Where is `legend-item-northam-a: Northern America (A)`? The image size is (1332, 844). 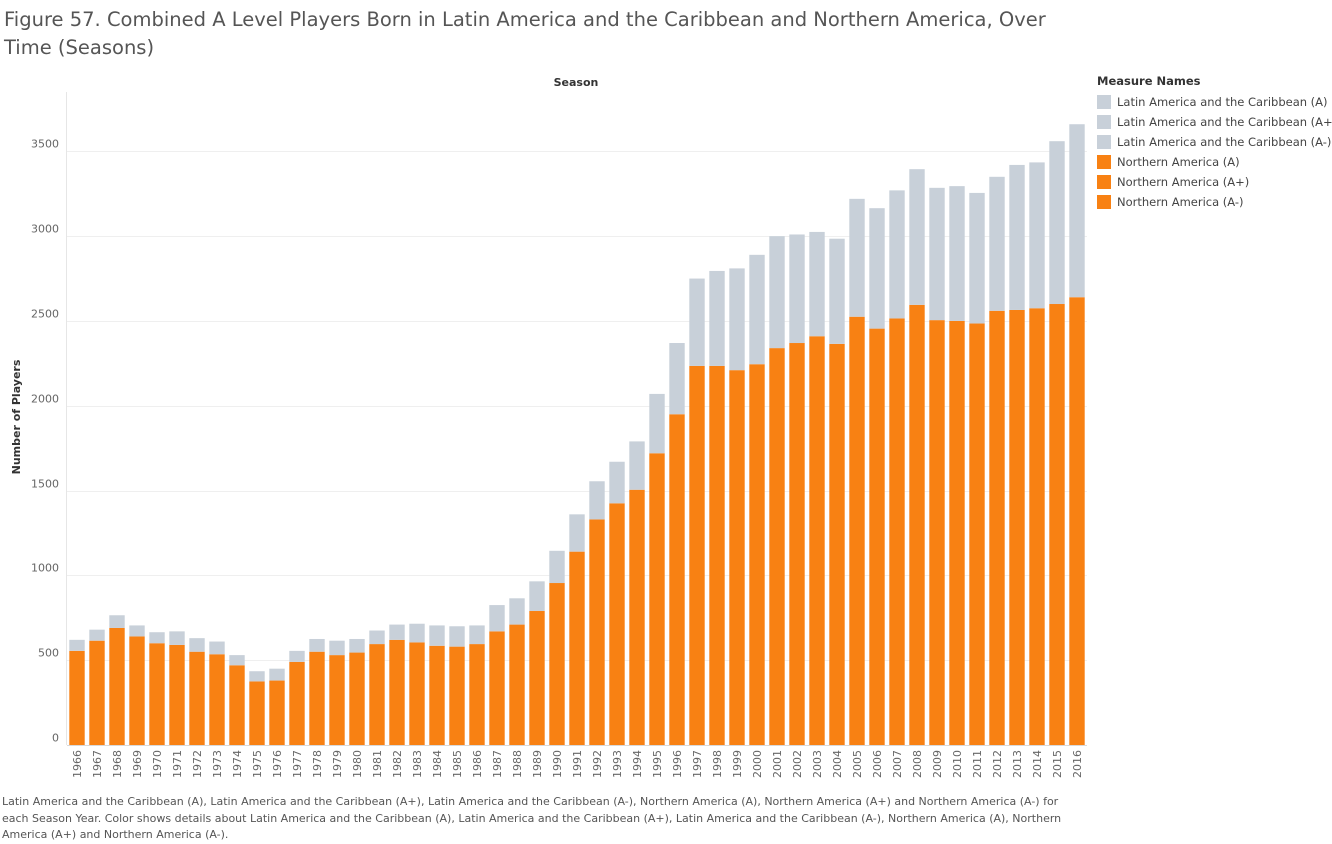 legend-item-northam-a: Northern America (A) is located at coordinates (1213, 162).